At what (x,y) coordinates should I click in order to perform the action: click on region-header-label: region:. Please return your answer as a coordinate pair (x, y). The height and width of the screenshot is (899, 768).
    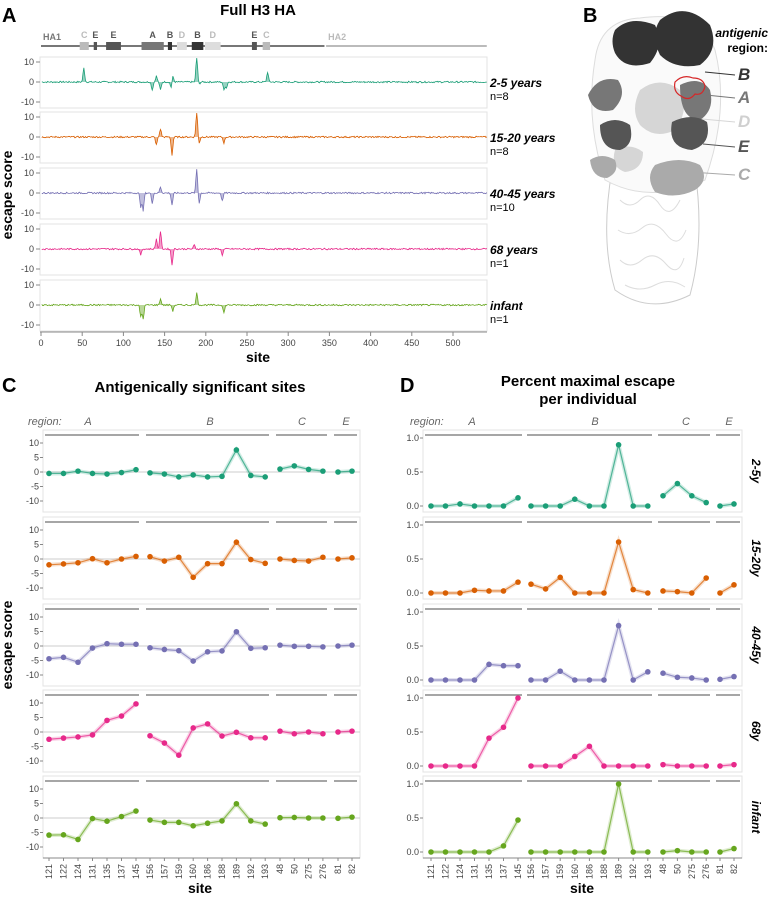
    Looking at the image, I should click on (45, 422).